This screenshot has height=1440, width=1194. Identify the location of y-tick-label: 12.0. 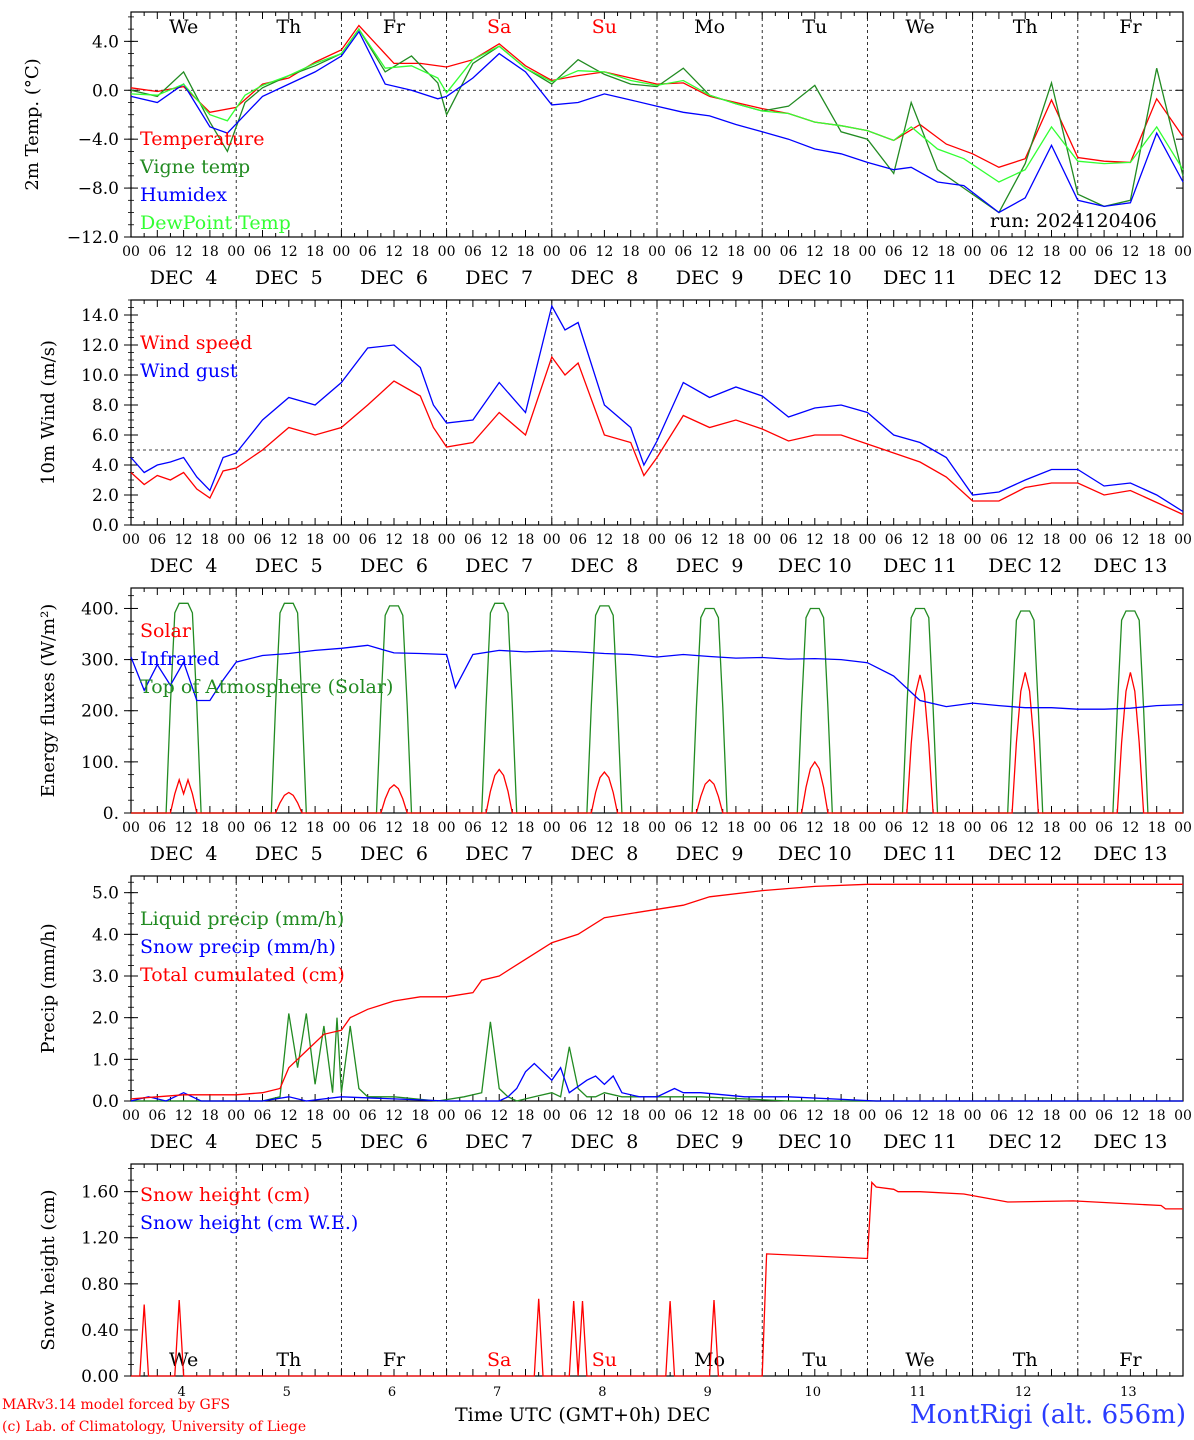
(100, 346).